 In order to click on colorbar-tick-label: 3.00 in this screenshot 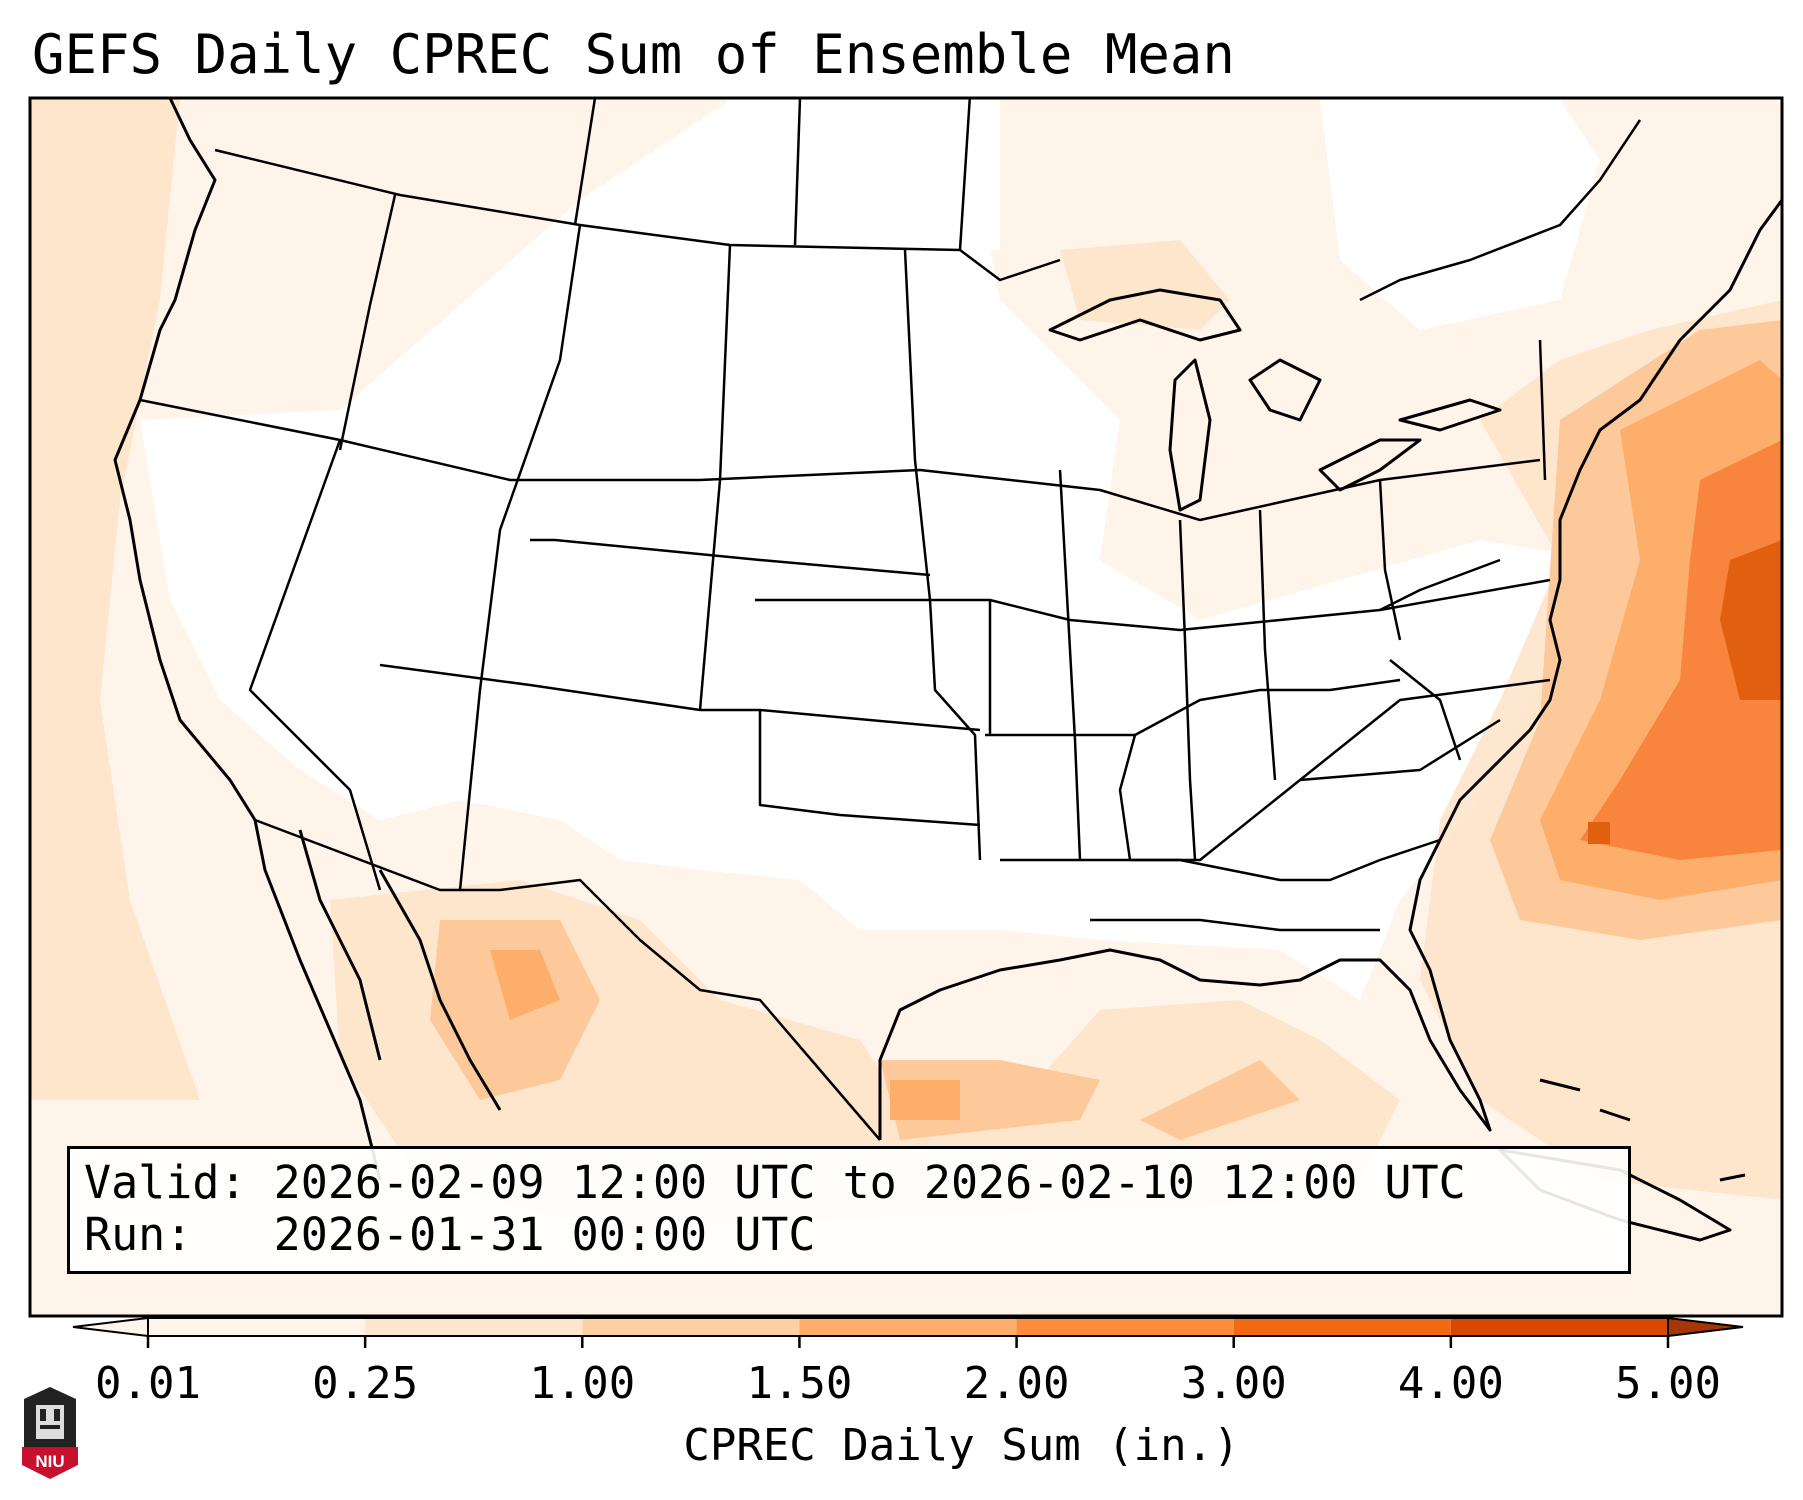, I will do `click(1233, 1383)`.